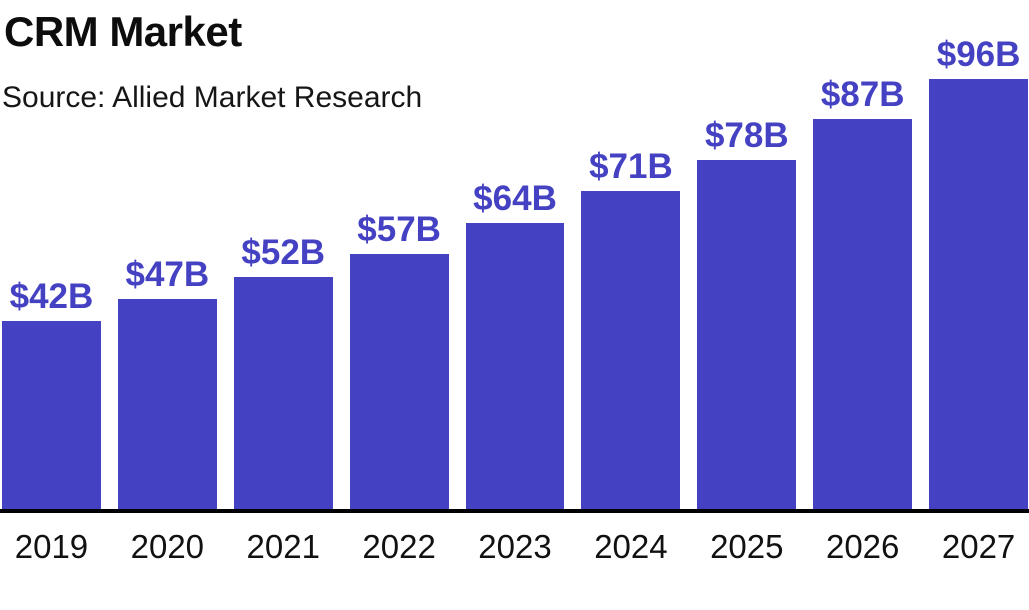  What do you see at coordinates (515, 198) in the screenshot?
I see `bar-value-label: $64B` at bounding box center [515, 198].